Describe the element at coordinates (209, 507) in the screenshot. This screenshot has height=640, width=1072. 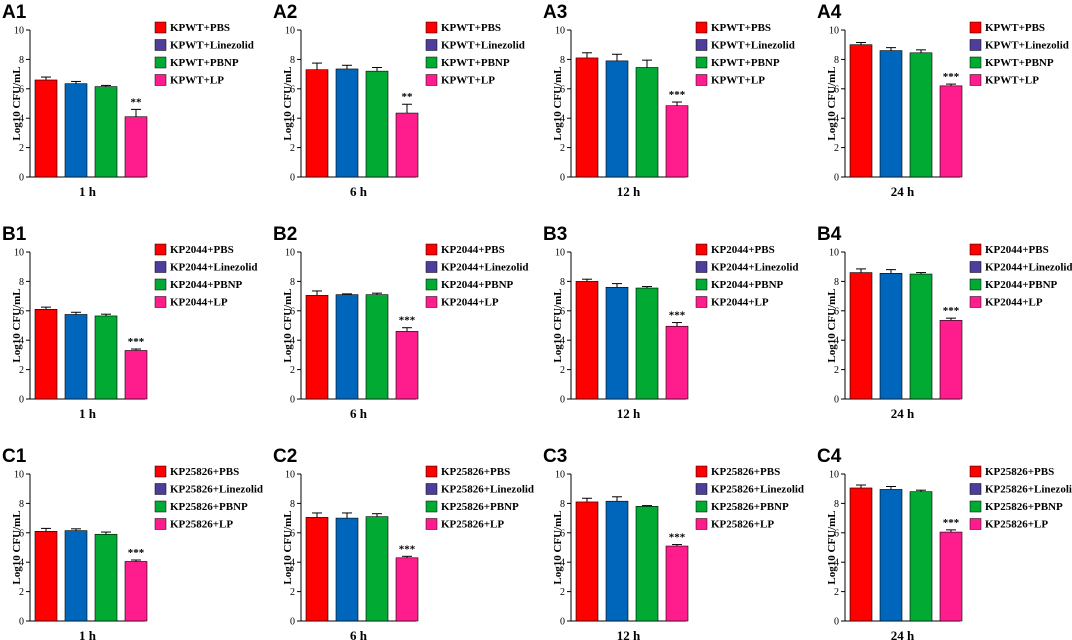
I see `legend-label-3: KP25826+PBNP` at that location.